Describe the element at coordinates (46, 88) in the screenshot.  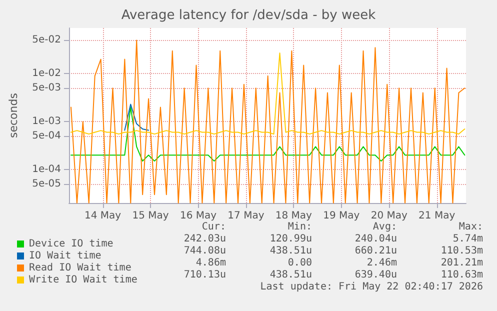
I see `y-tick-label: 5e-03` at that location.